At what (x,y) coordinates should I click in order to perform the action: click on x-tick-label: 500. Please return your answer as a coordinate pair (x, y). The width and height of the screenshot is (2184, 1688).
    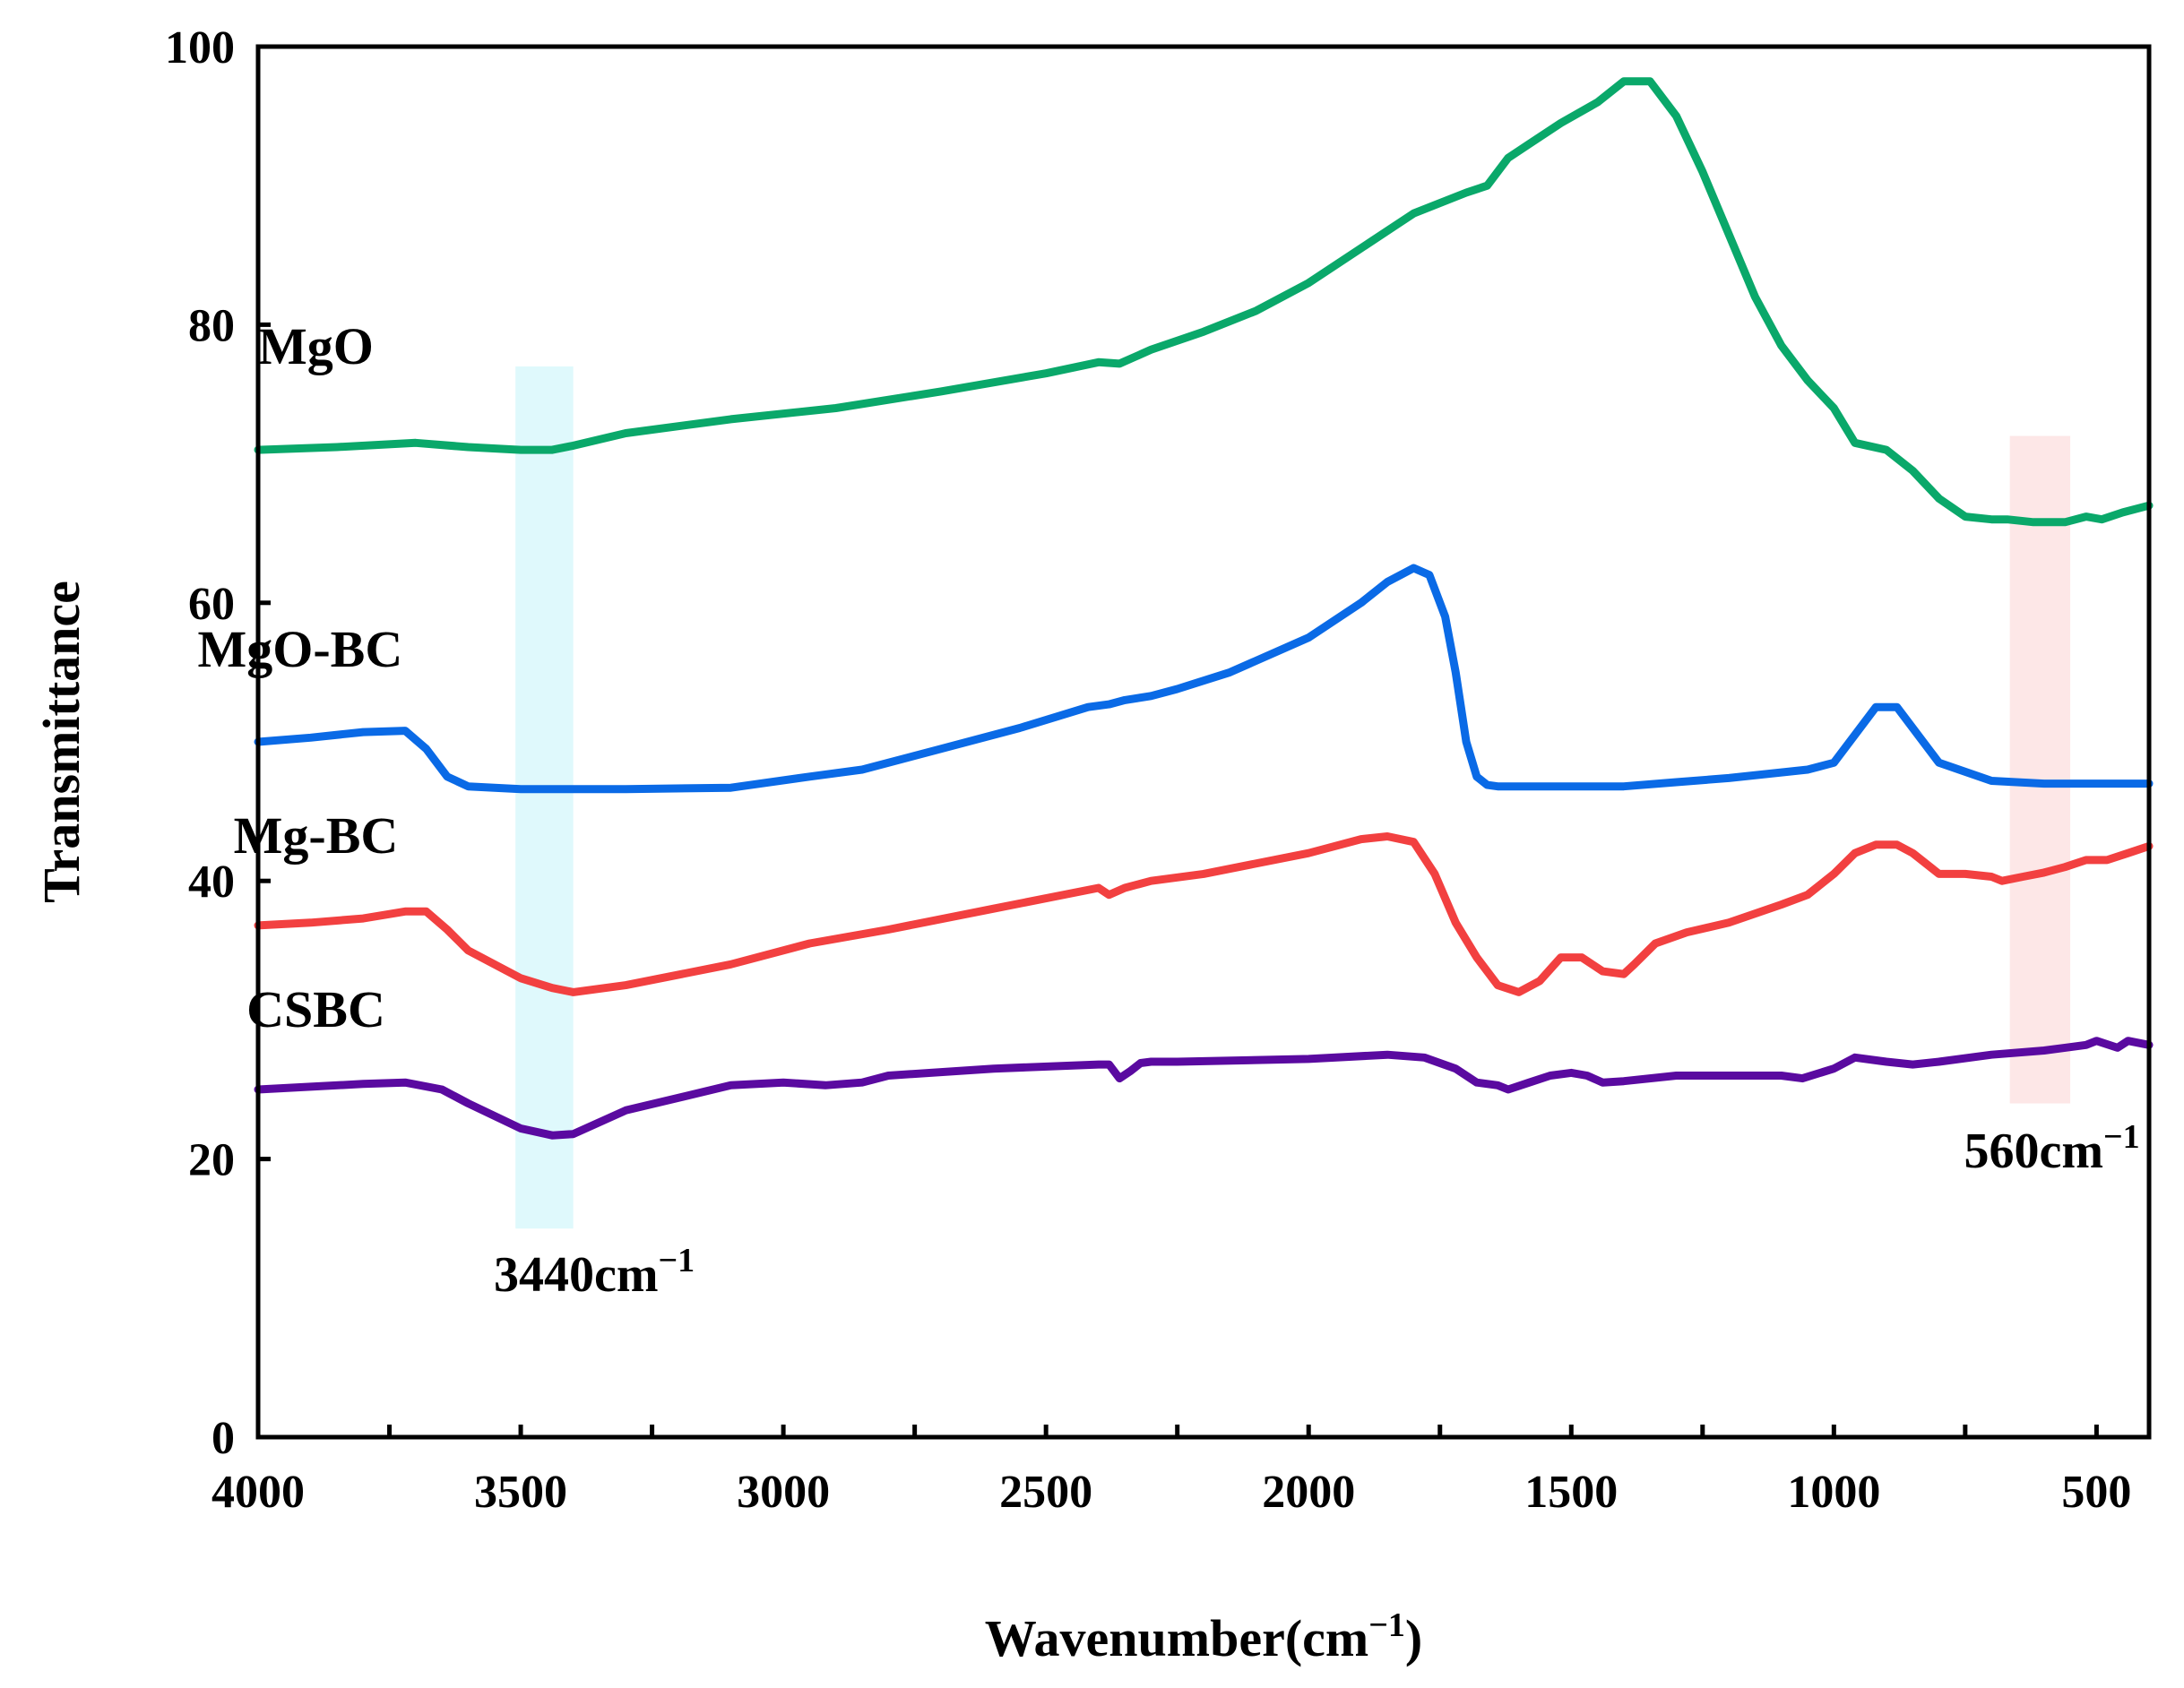
    Looking at the image, I should click on (2096, 1492).